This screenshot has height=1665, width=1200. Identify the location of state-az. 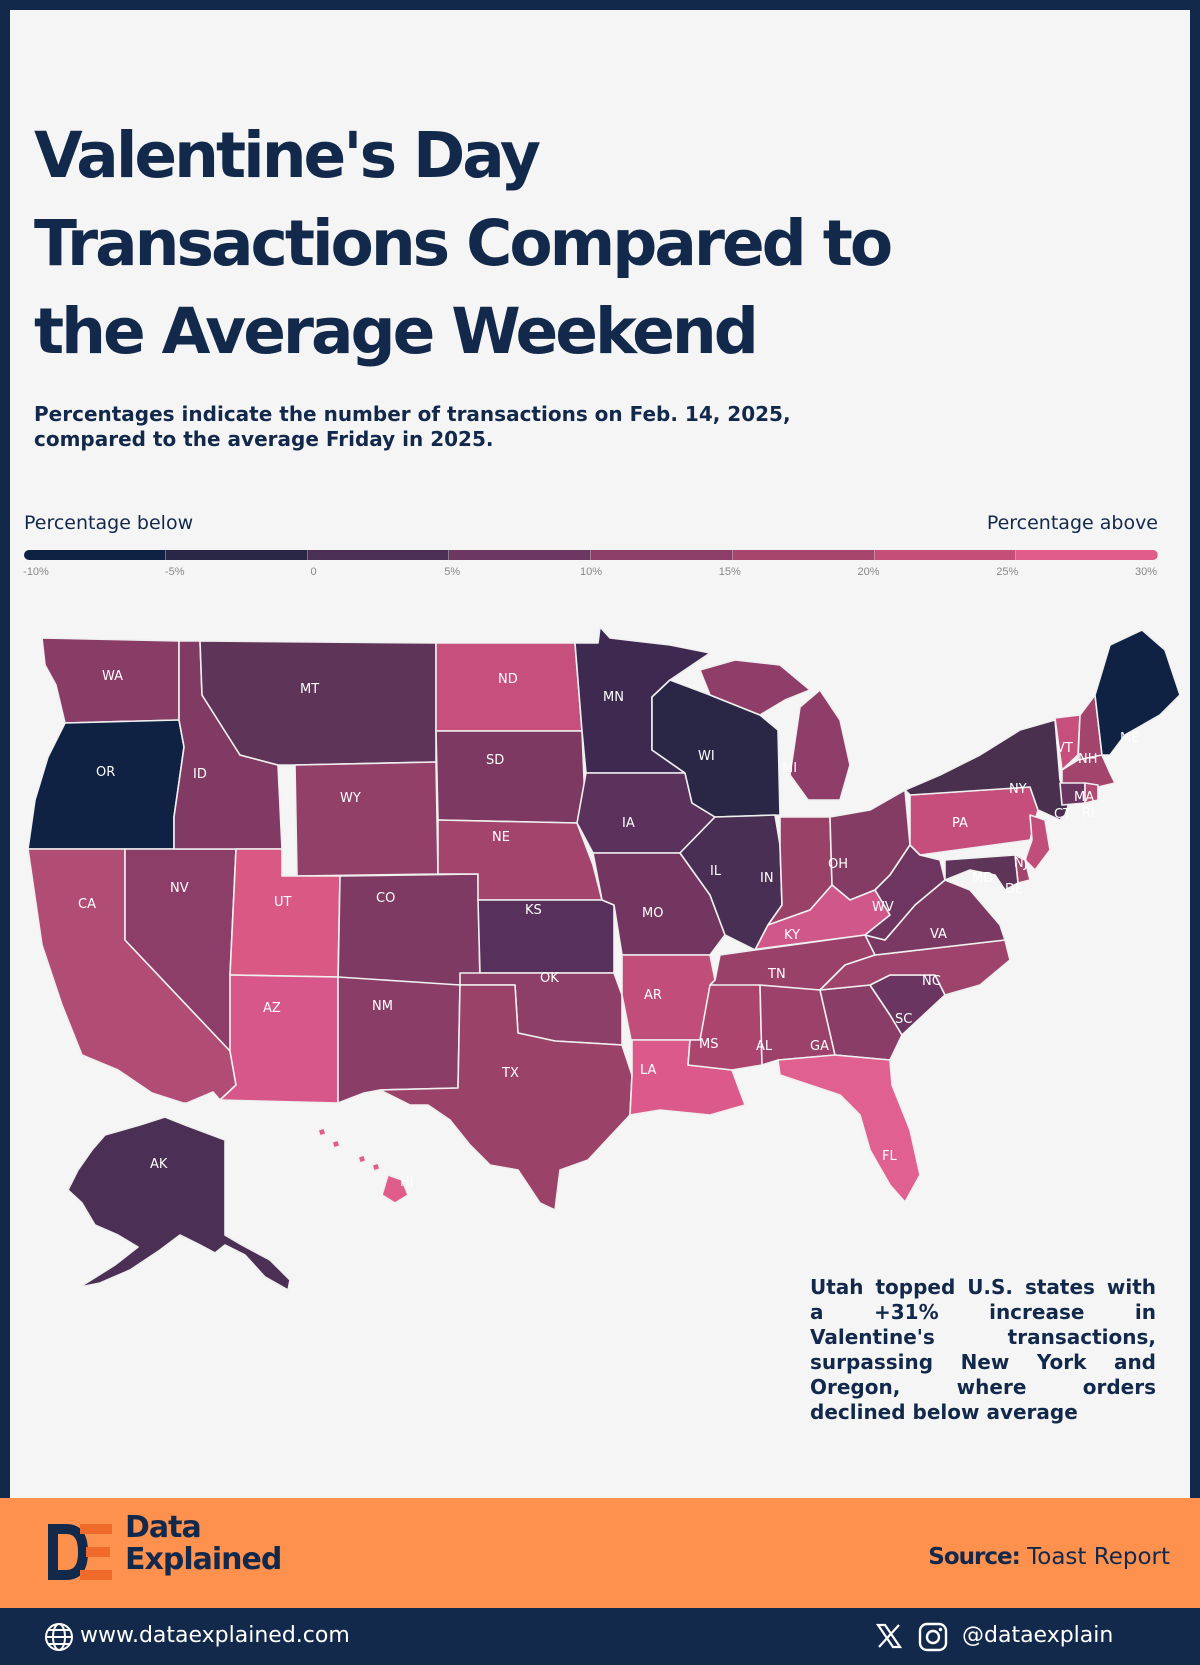
(279, 1039).